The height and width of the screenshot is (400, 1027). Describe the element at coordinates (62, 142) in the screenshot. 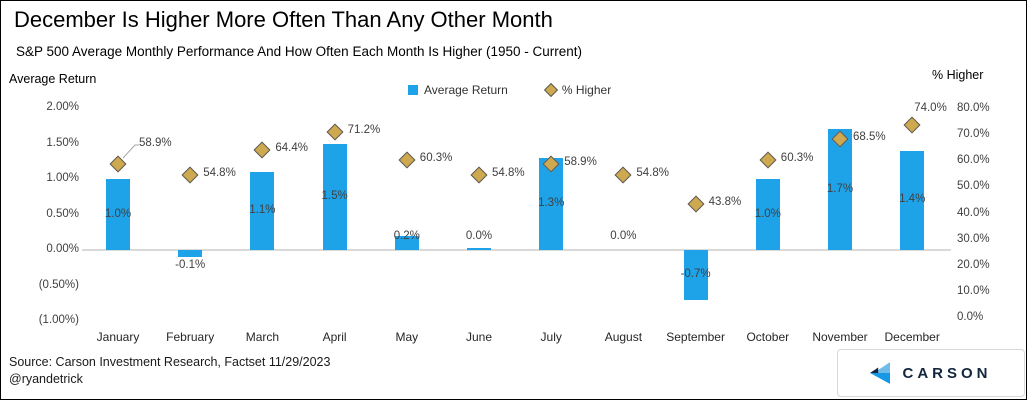

I see `y-axis-left-tick: 1.50%` at that location.